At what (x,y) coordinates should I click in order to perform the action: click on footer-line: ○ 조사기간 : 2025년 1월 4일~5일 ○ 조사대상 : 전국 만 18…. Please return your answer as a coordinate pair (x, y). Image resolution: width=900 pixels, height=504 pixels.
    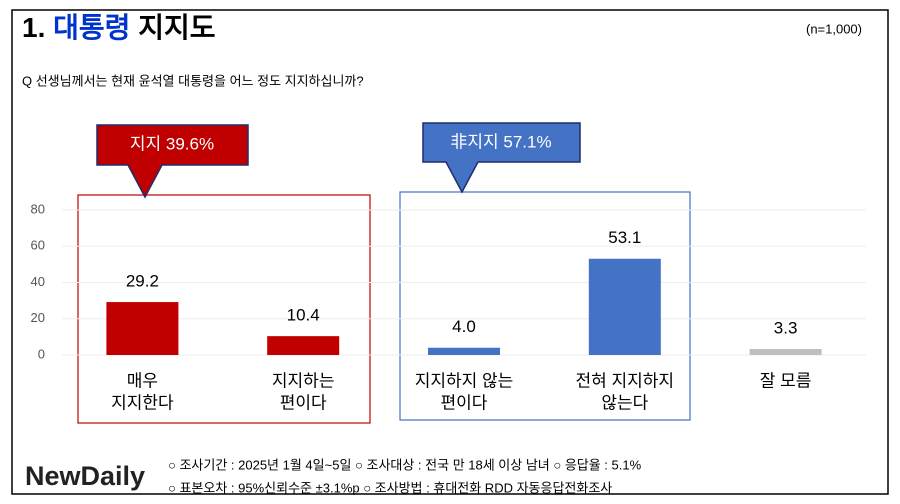
    Looking at the image, I should click on (405, 464).